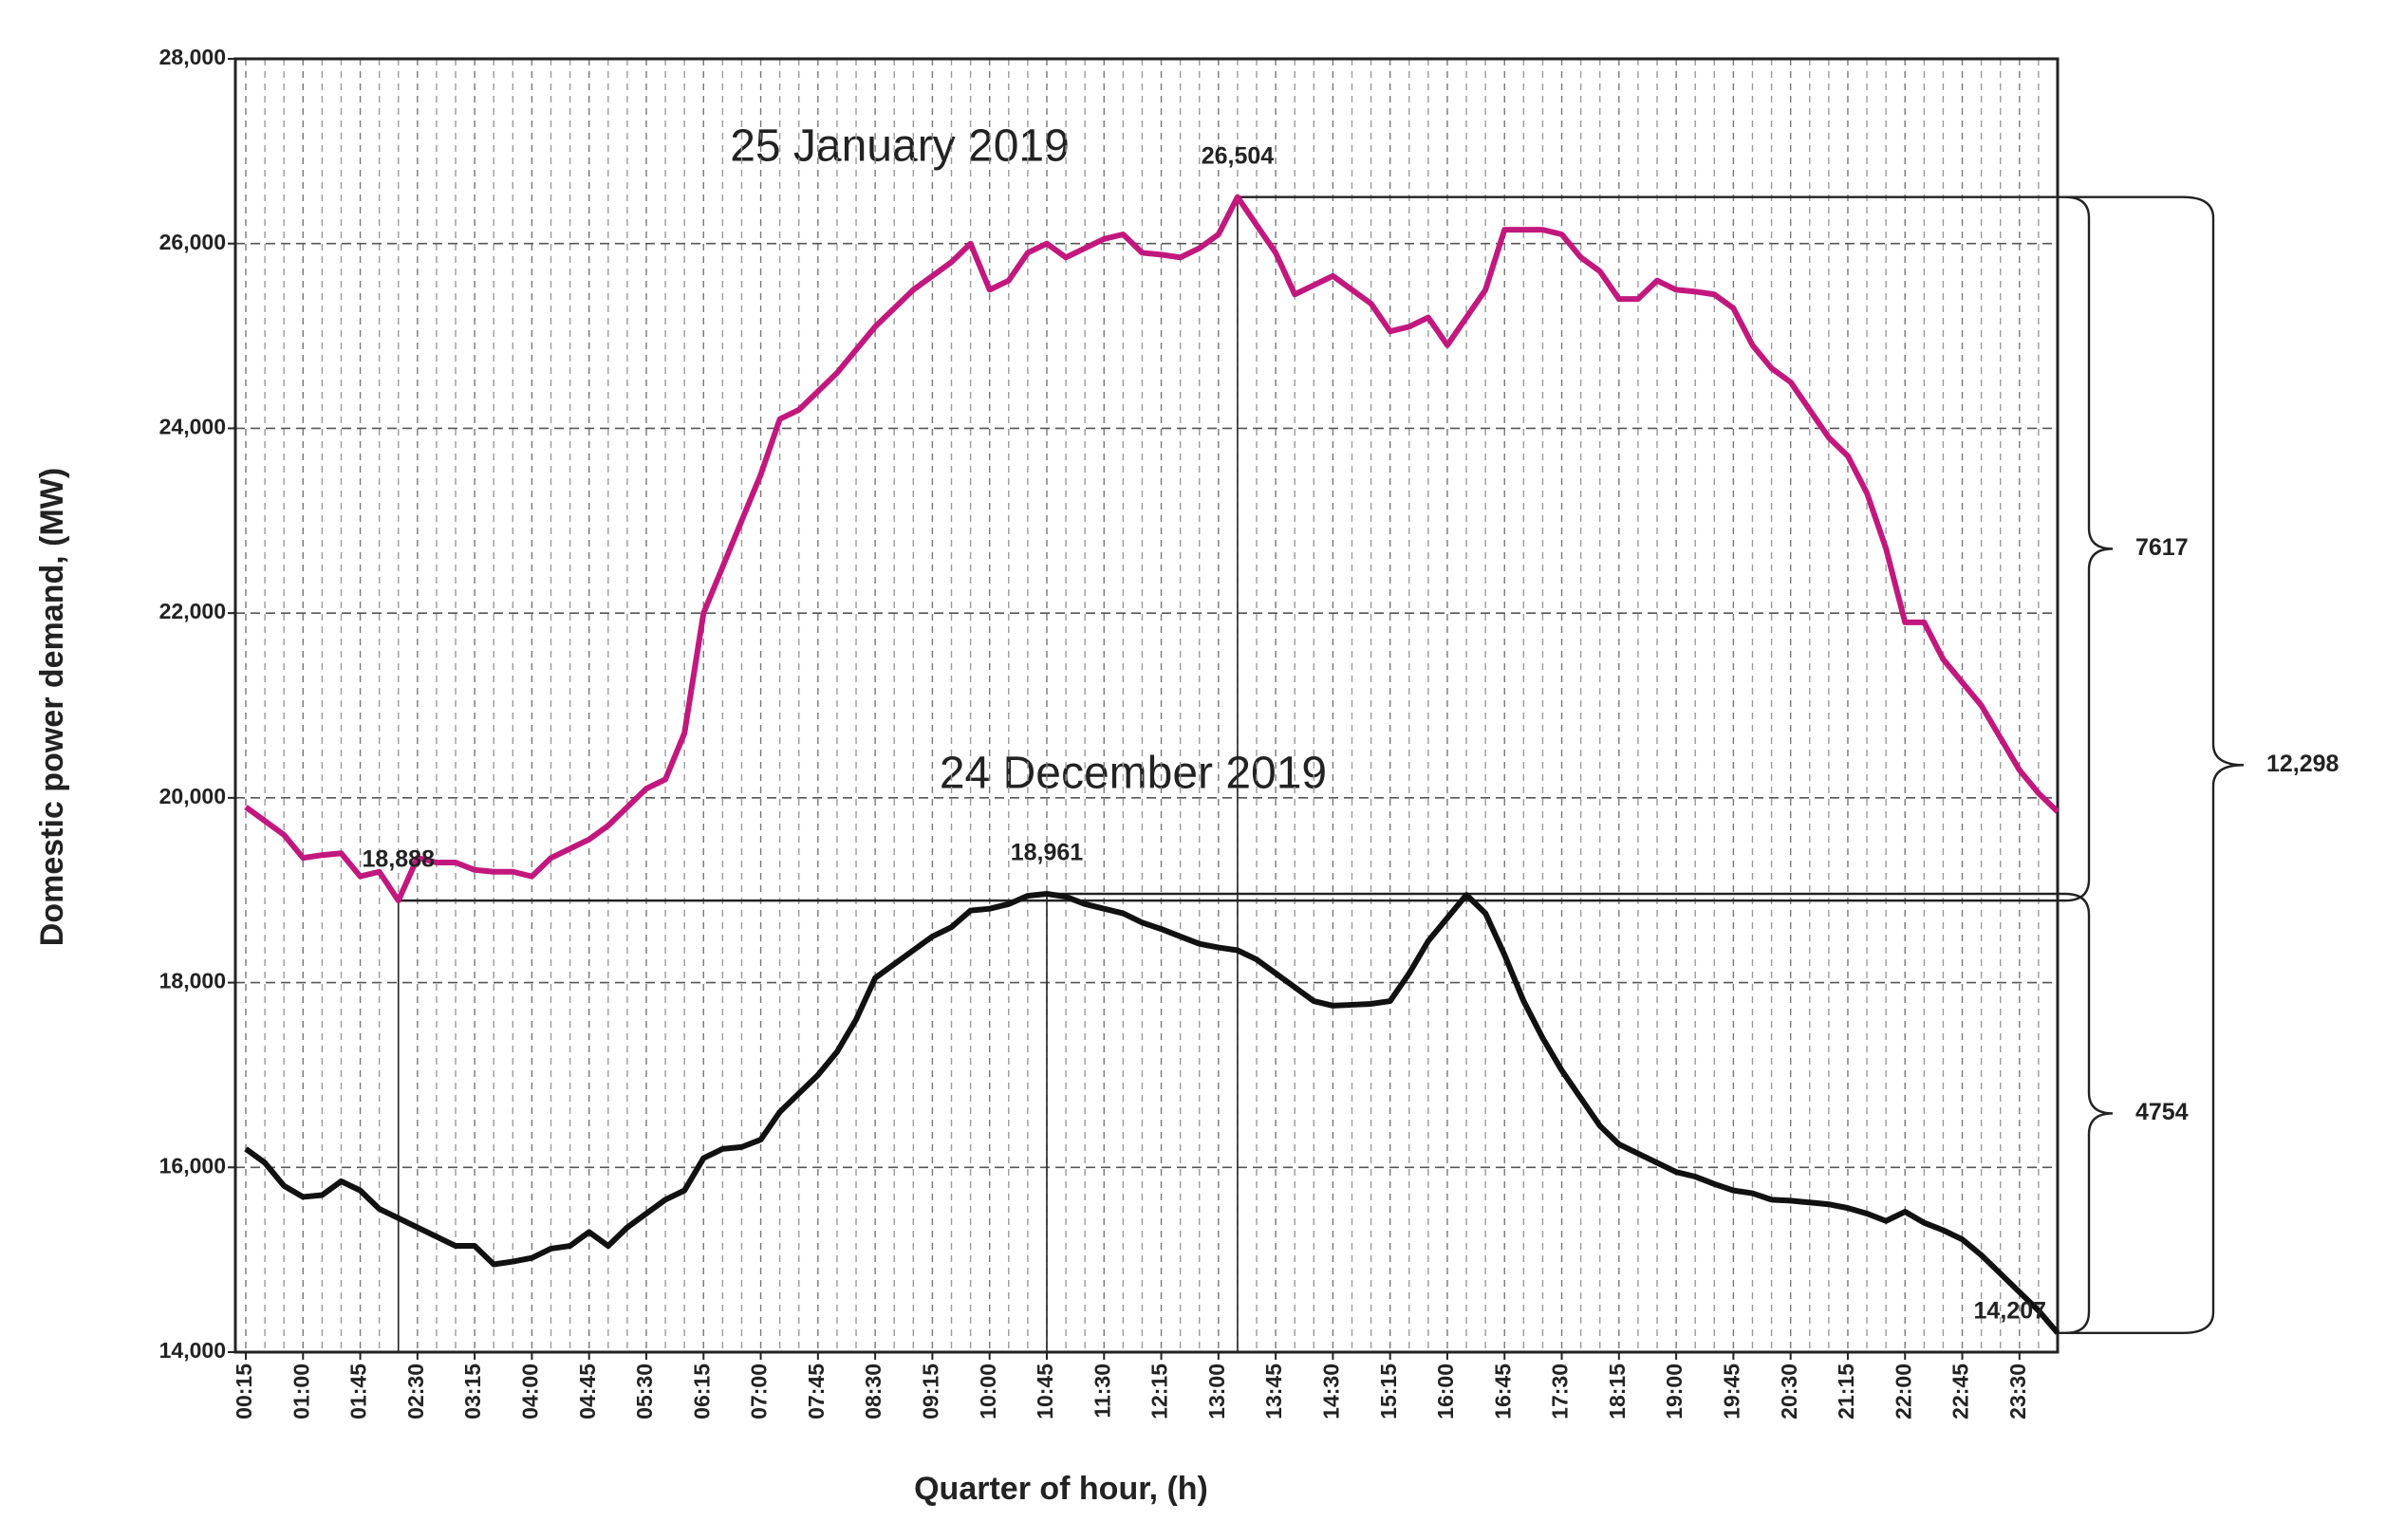 The width and height of the screenshot is (2386, 1540). I want to click on x-tick-label: 13:00, so click(1217, 1391).